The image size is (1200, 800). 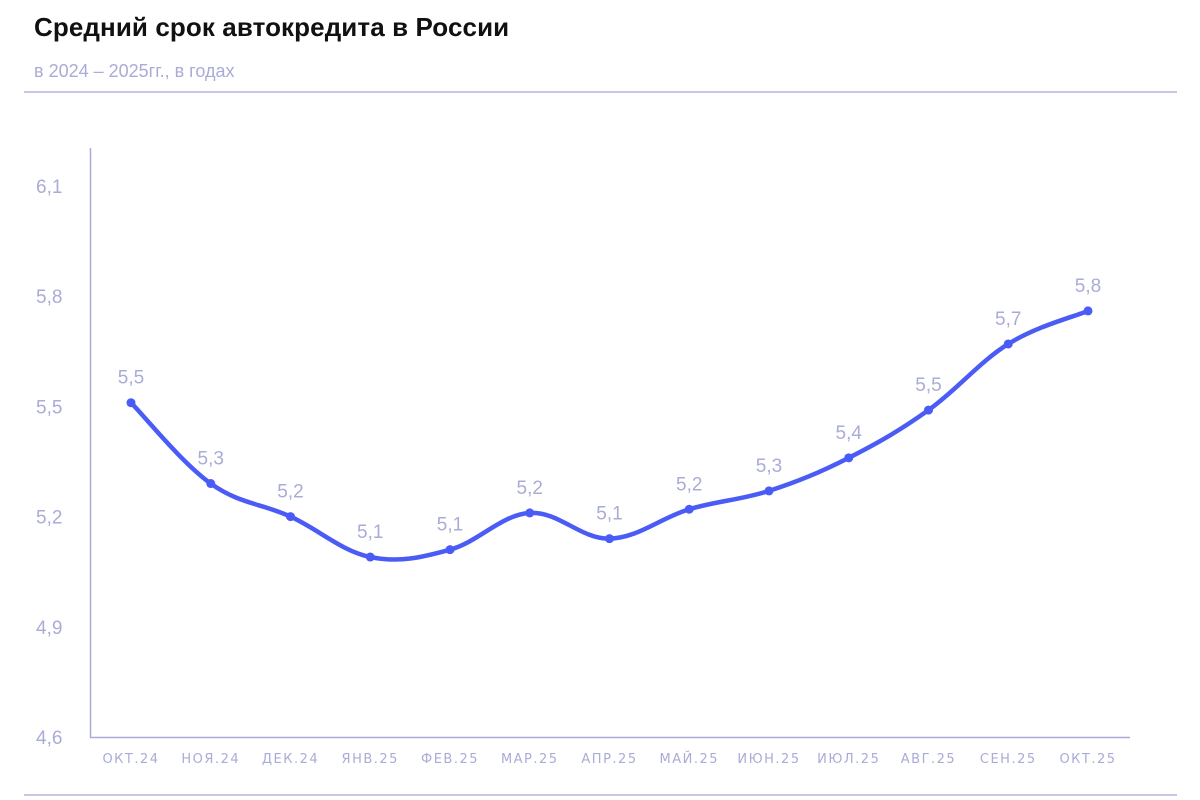 I want to click on x-tick-label: ИЮН.25, so click(x=768, y=759).